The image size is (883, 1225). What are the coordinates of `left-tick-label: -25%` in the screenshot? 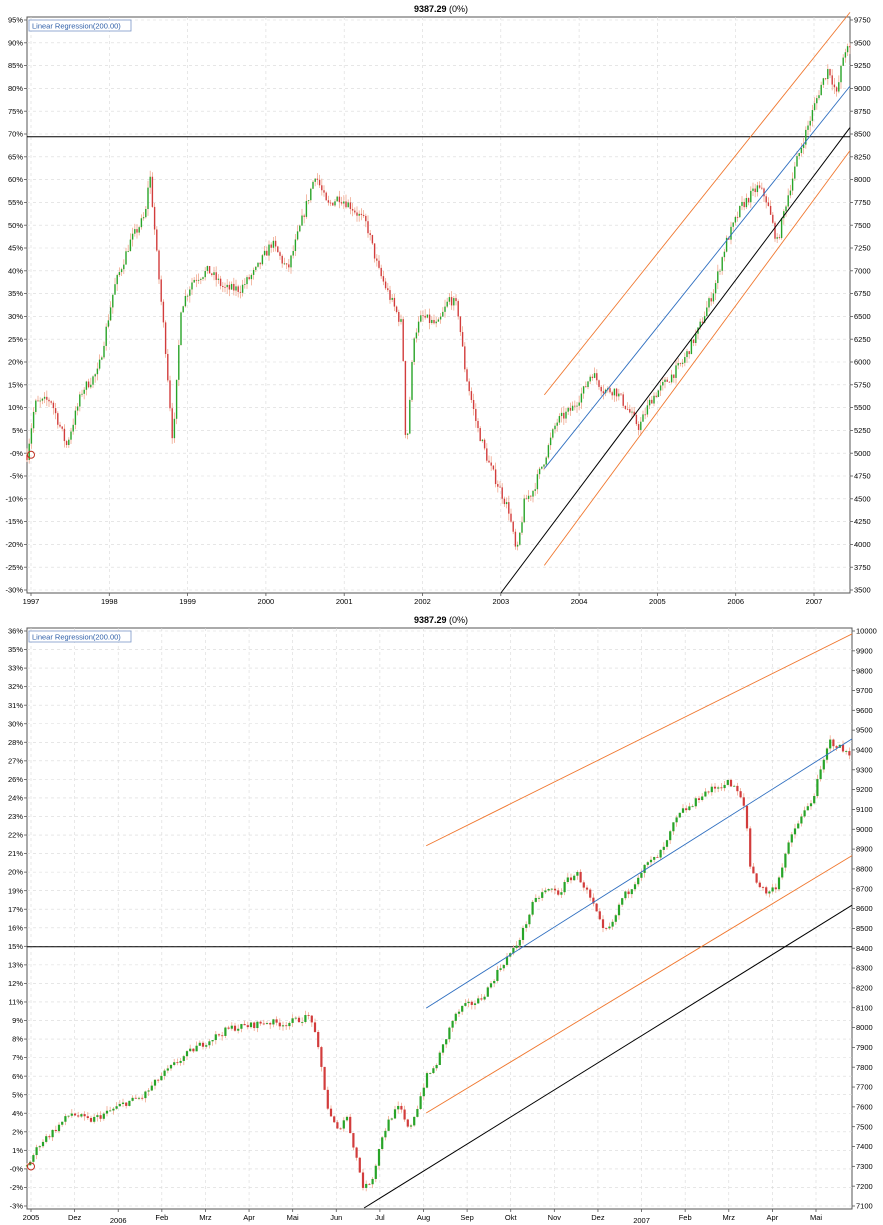 It's located at (14, 567).